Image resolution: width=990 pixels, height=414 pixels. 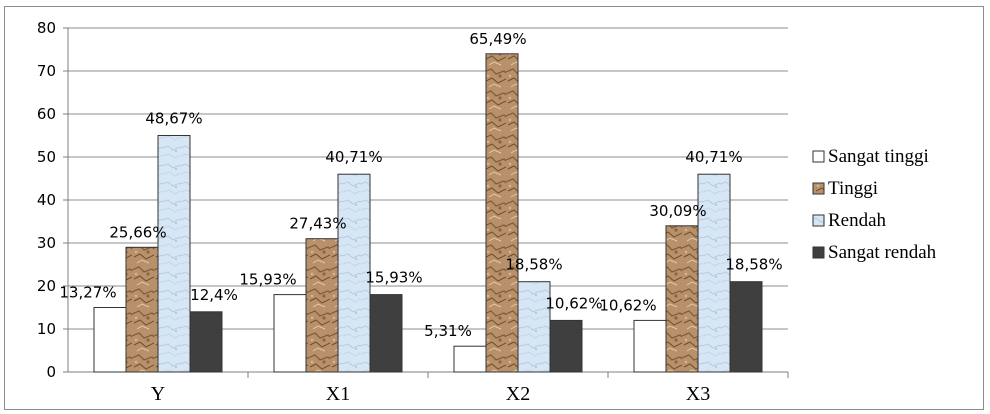 What do you see at coordinates (317, 224) in the screenshot?
I see `data-label: 27,43%` at bounding box center [317, 224].